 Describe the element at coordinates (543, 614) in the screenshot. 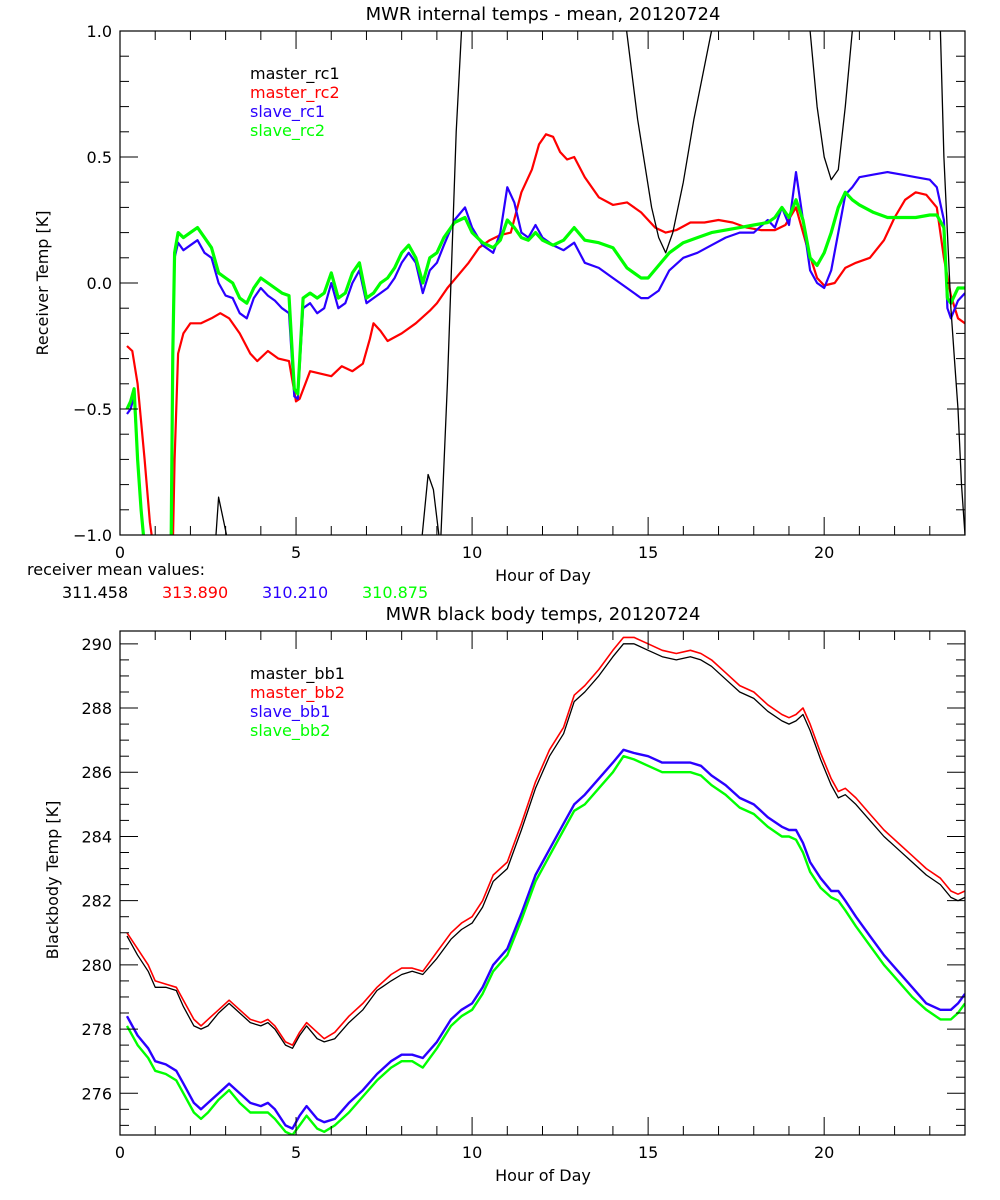

I see `chart-title: MWR black body temps, 20120724` at that location.